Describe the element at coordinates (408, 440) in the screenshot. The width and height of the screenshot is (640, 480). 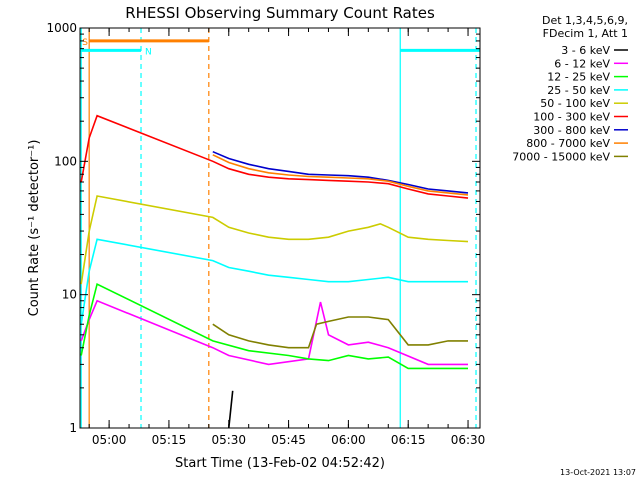
I see `x-tick-label-5: 06:15` at that location.